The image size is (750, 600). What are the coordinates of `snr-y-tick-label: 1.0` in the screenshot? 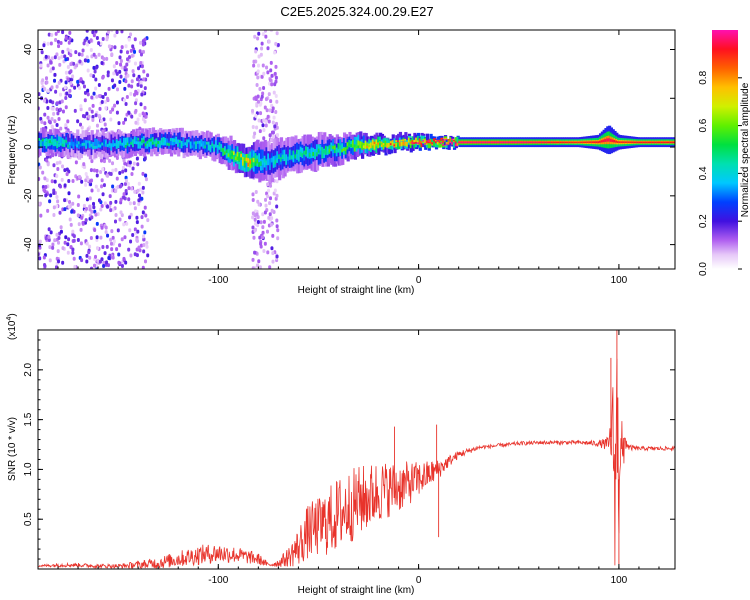 It's located at (28, 469).